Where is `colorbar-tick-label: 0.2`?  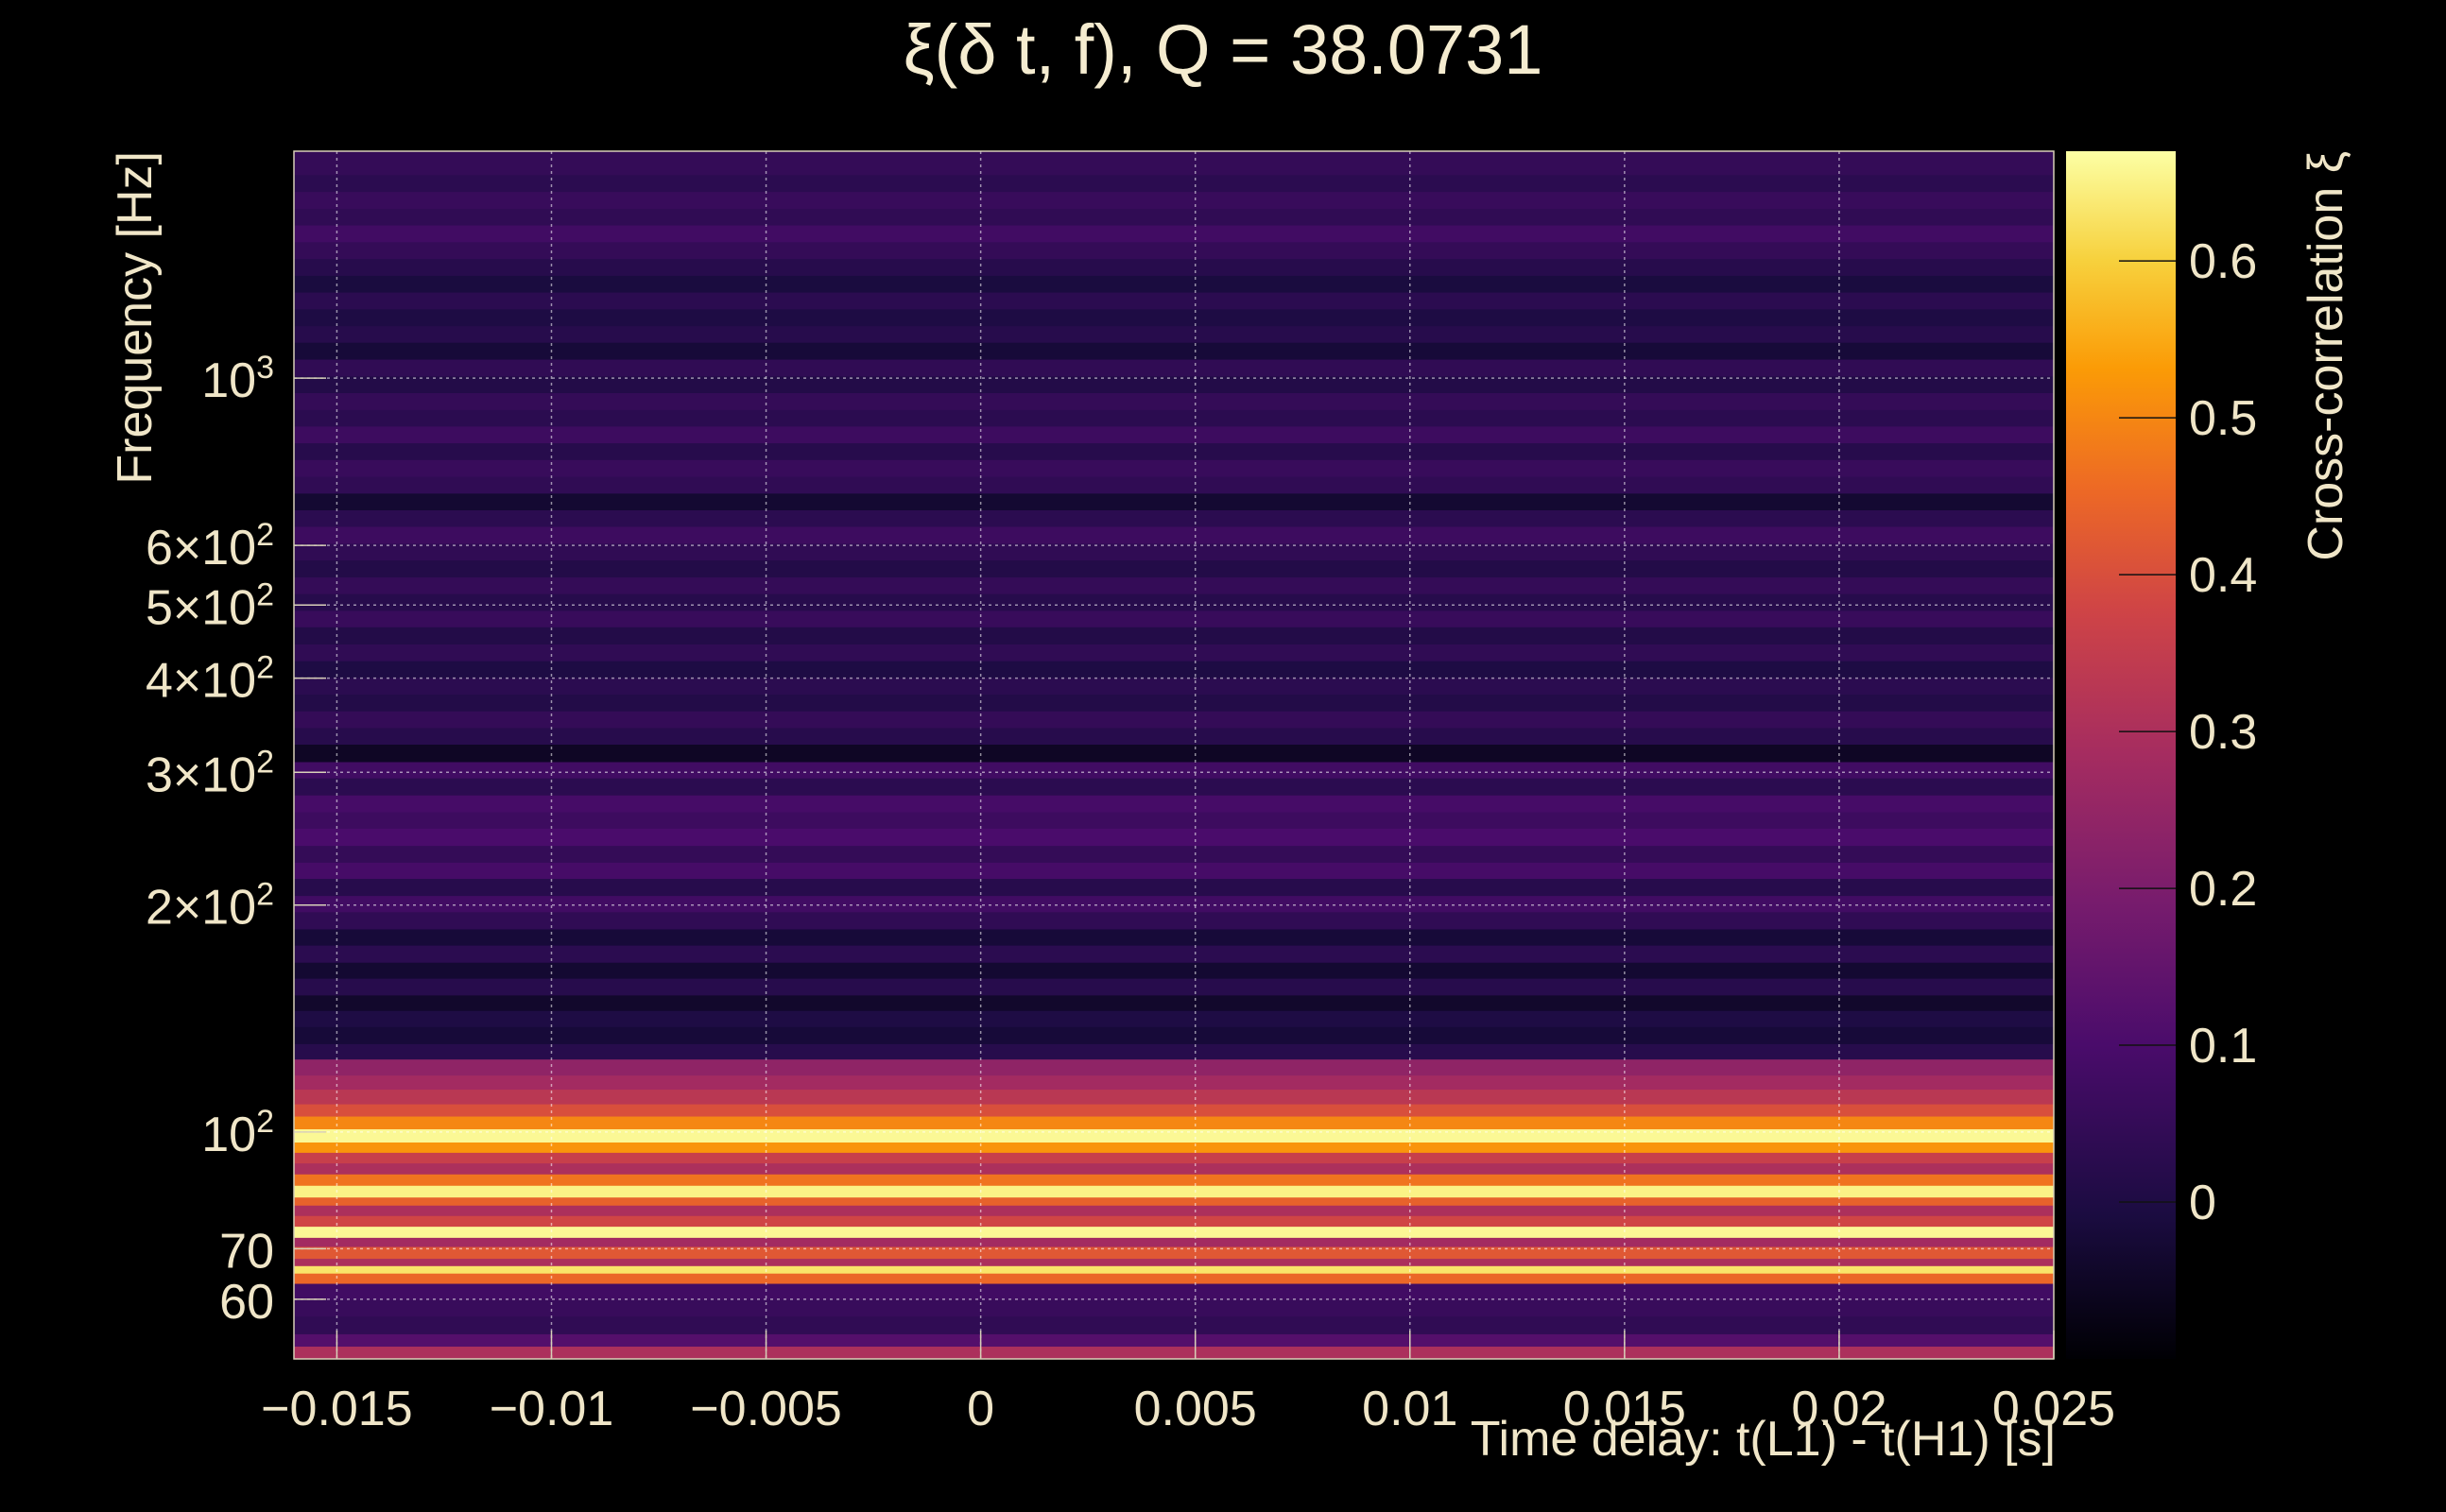
colorbar-tick-label: 0.2 is located at coordinates (2223, 889).